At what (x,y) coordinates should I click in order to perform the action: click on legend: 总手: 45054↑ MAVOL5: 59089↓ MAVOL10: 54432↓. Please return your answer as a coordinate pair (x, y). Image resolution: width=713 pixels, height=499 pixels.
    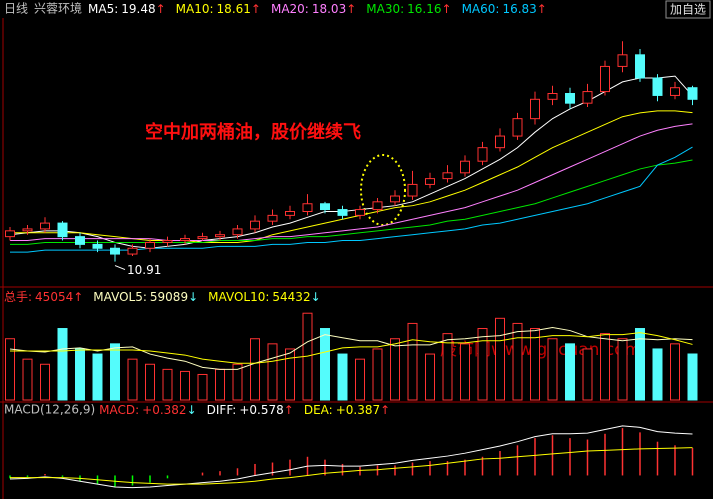
    Looking at the image, I should click on (162, 297).